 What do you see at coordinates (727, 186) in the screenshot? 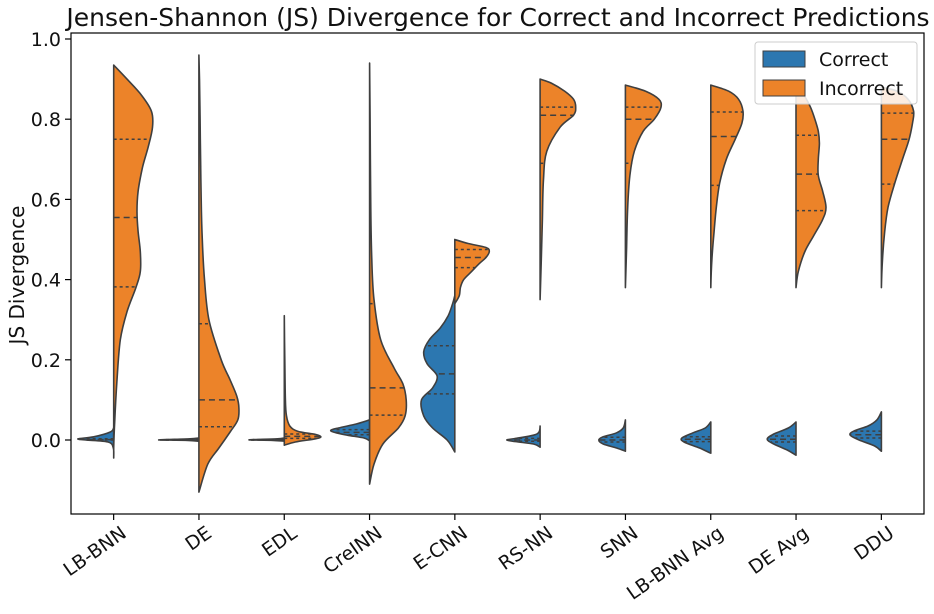
I see `violin-incorrect-lb-bnn-avg` at bounding box center [727, 186].